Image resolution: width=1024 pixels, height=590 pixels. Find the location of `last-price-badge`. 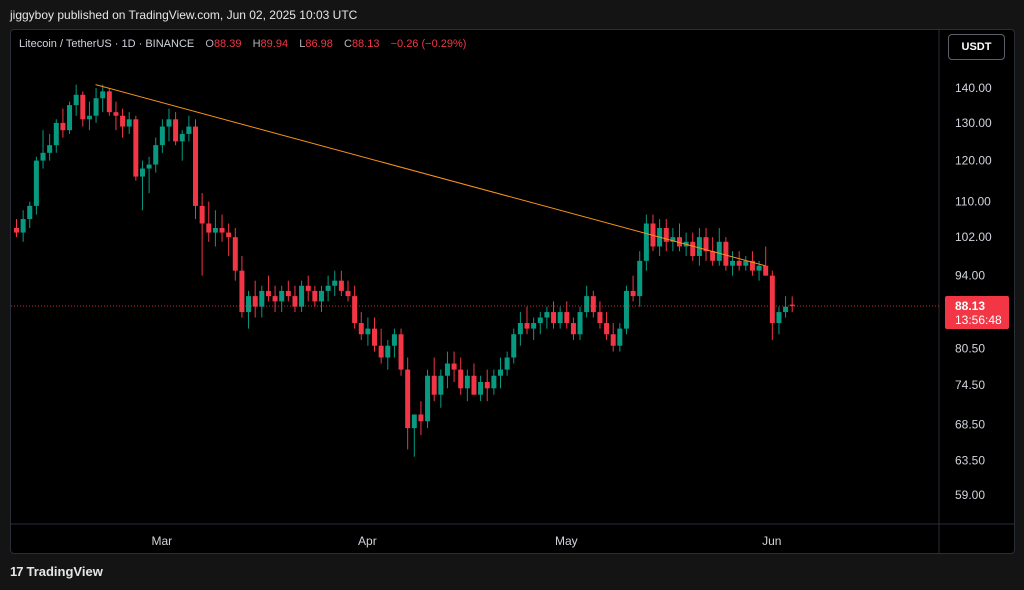

last-price-badge is located at coordinates (977, 312).